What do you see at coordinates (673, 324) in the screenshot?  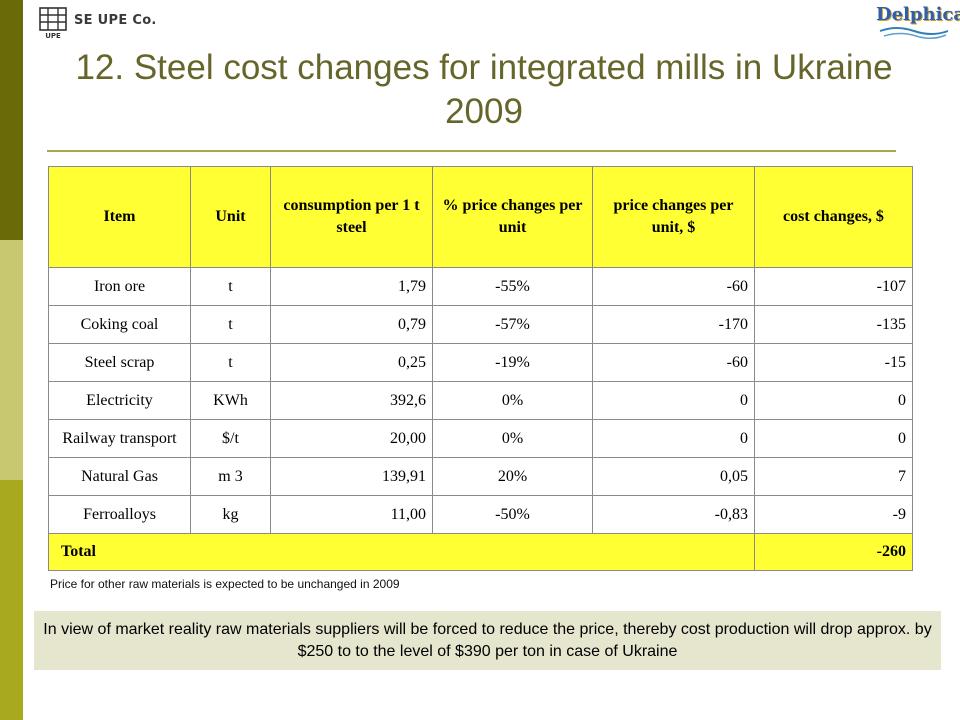 I see `cell-price: -170` at bounding box center [673, 324].